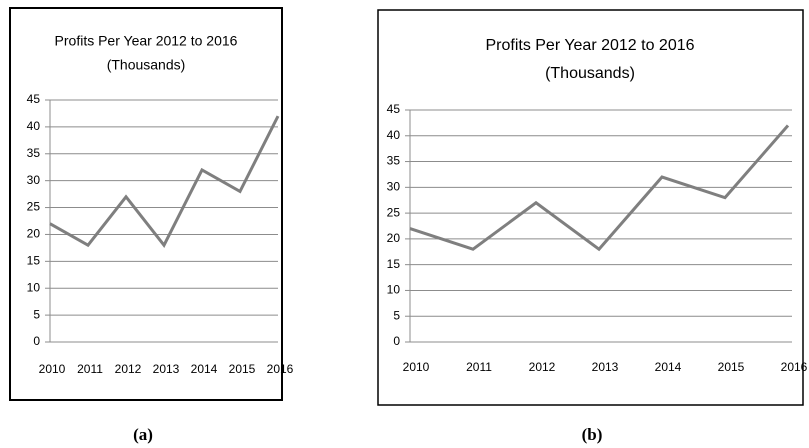  I want to click on caption: (a), so click(143, 434).